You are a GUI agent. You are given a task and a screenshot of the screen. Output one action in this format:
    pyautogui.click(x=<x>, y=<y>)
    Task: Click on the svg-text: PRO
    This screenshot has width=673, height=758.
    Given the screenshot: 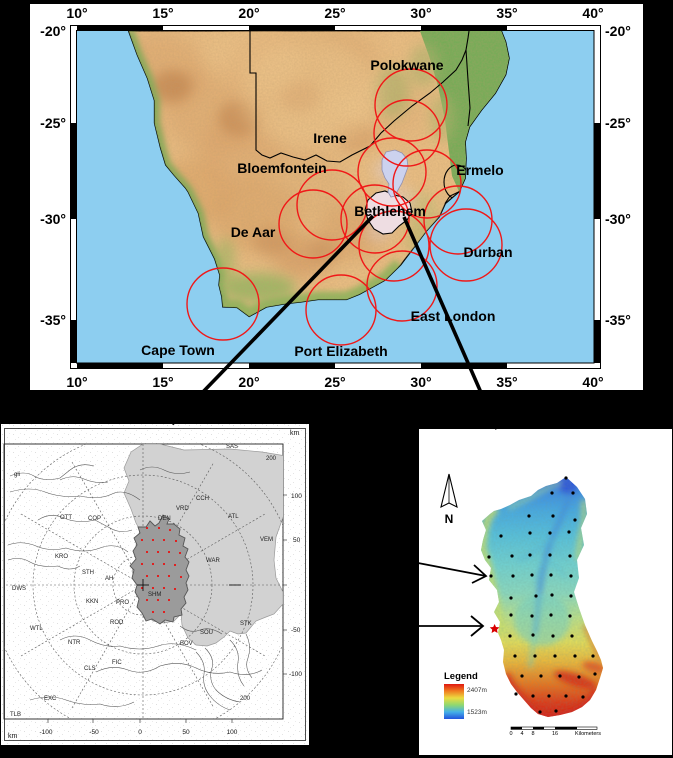 What is the action you would take?
    pyautogui.click(x=122, y=603)
    